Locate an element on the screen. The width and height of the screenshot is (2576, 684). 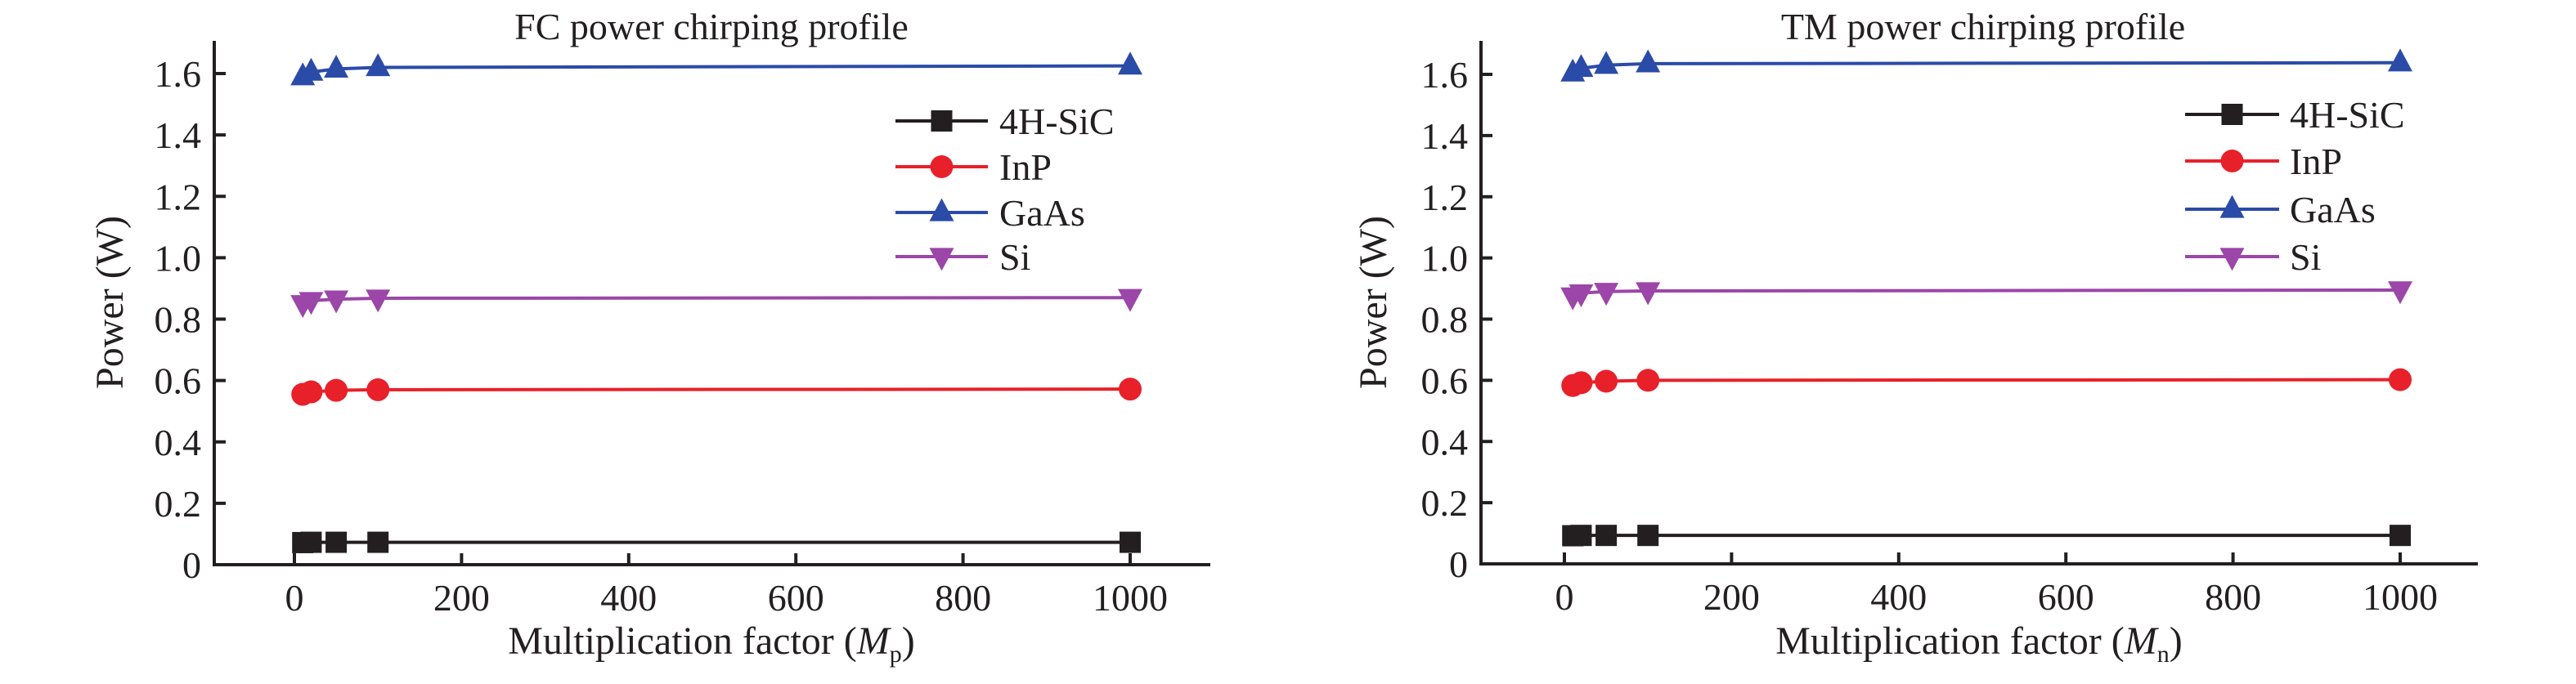
x-axis-title-subscript: p is located at coordinates (896, 654).